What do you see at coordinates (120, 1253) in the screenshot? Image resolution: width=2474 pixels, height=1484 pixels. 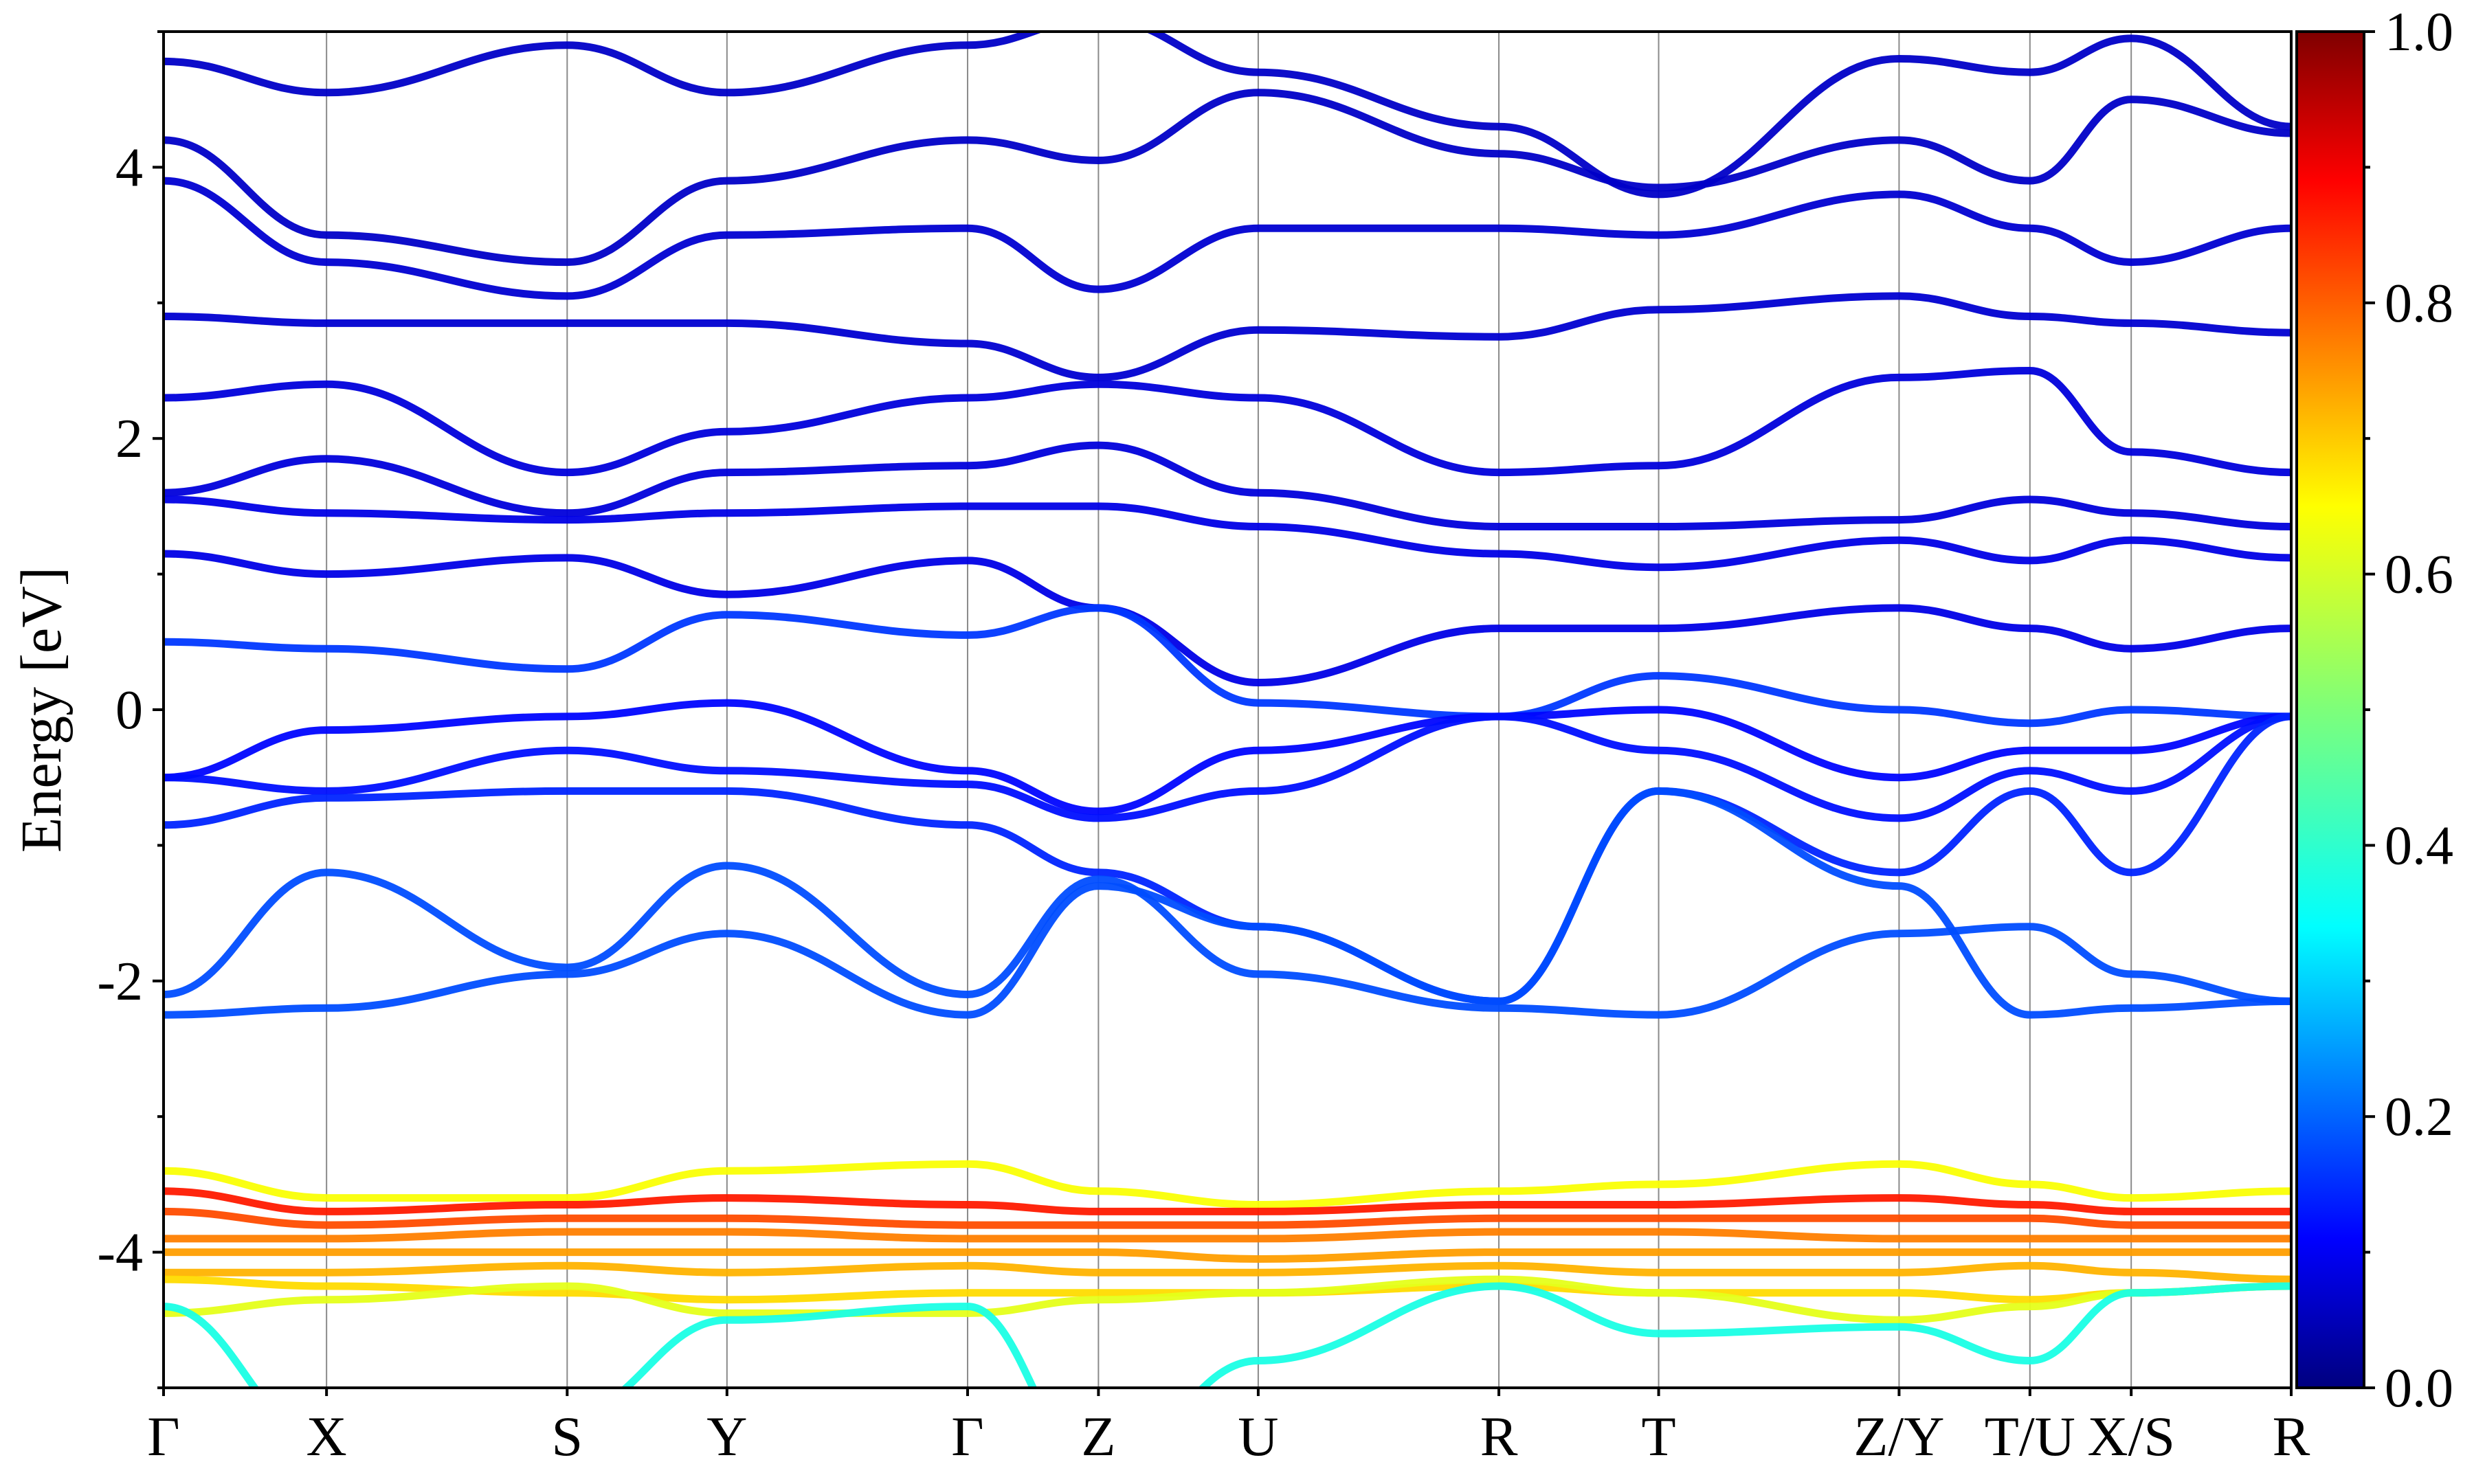 I see `y-tick-label: -4` at bounding box center [120, 1253].